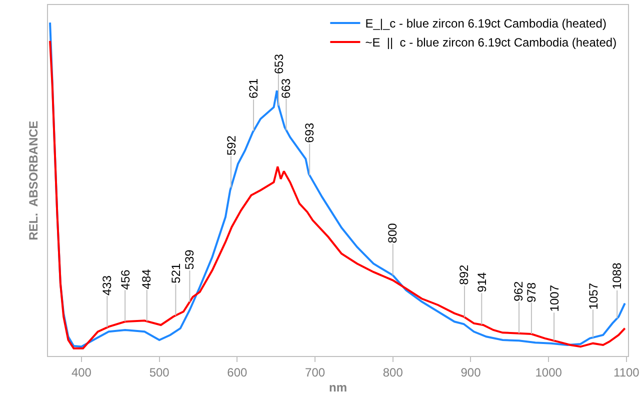 This screenshot has height=398, width=644. Describe the element at coordinates (33, 180) in the screenshot. I see `y-axis-title: REL. ABSORBANCE` at that location.